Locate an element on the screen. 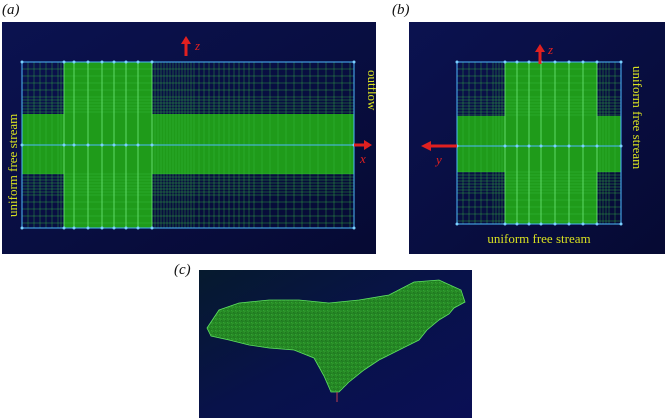 The width and height of the screenshot is (667, 419). panel-b-bottom-caption: uniform free stream is located at coordinates (538, 238).